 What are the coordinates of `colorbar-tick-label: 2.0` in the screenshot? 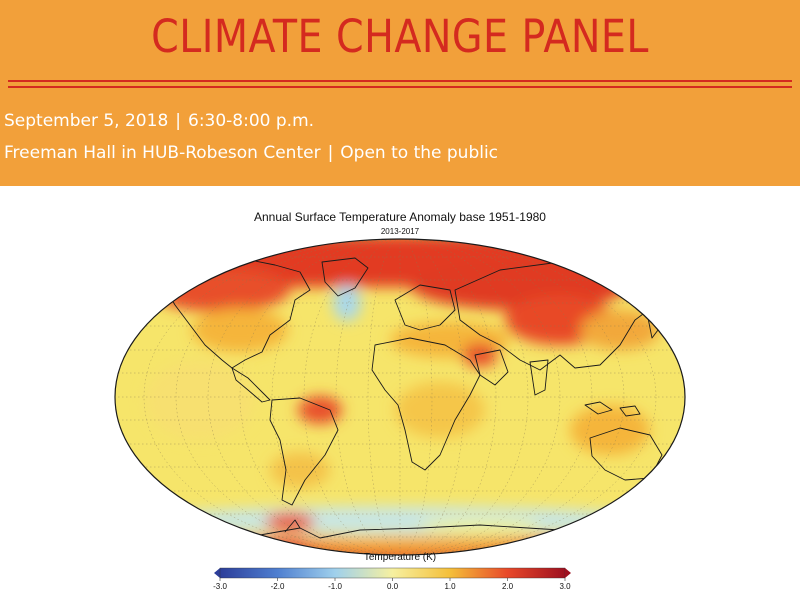 It's located at (507, 586).